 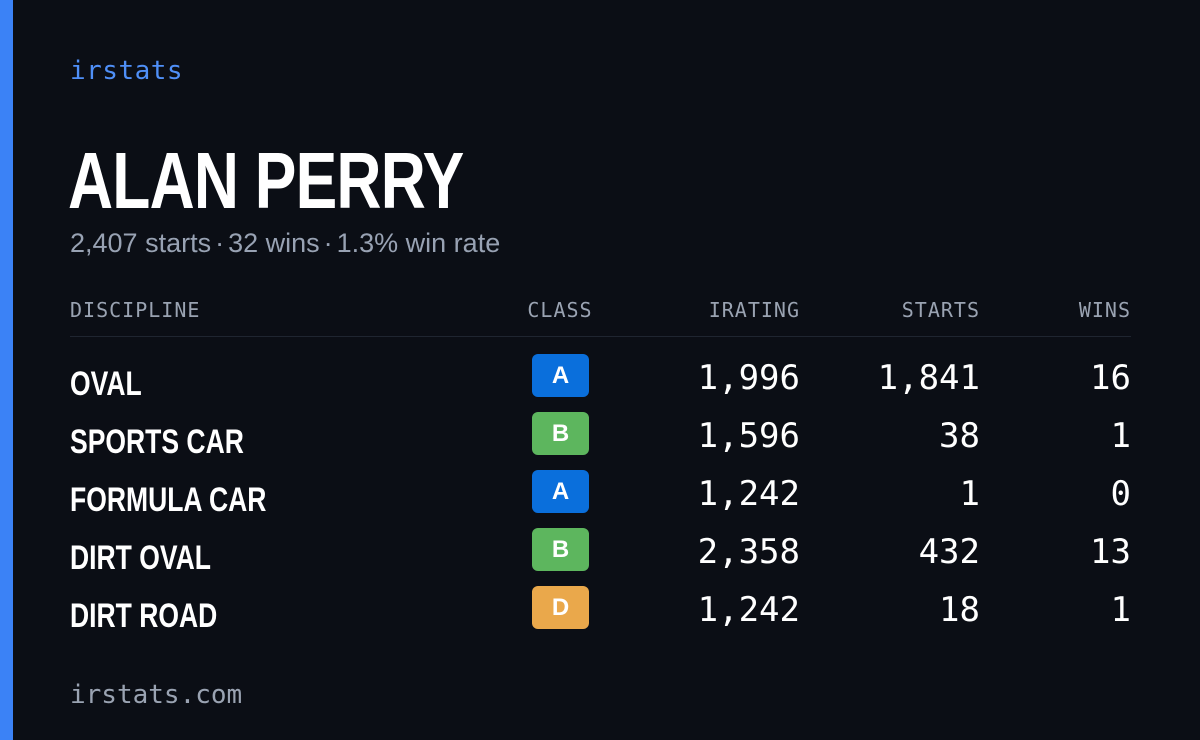 I want to click on starts-value: 38, so click(x=959, y=436).